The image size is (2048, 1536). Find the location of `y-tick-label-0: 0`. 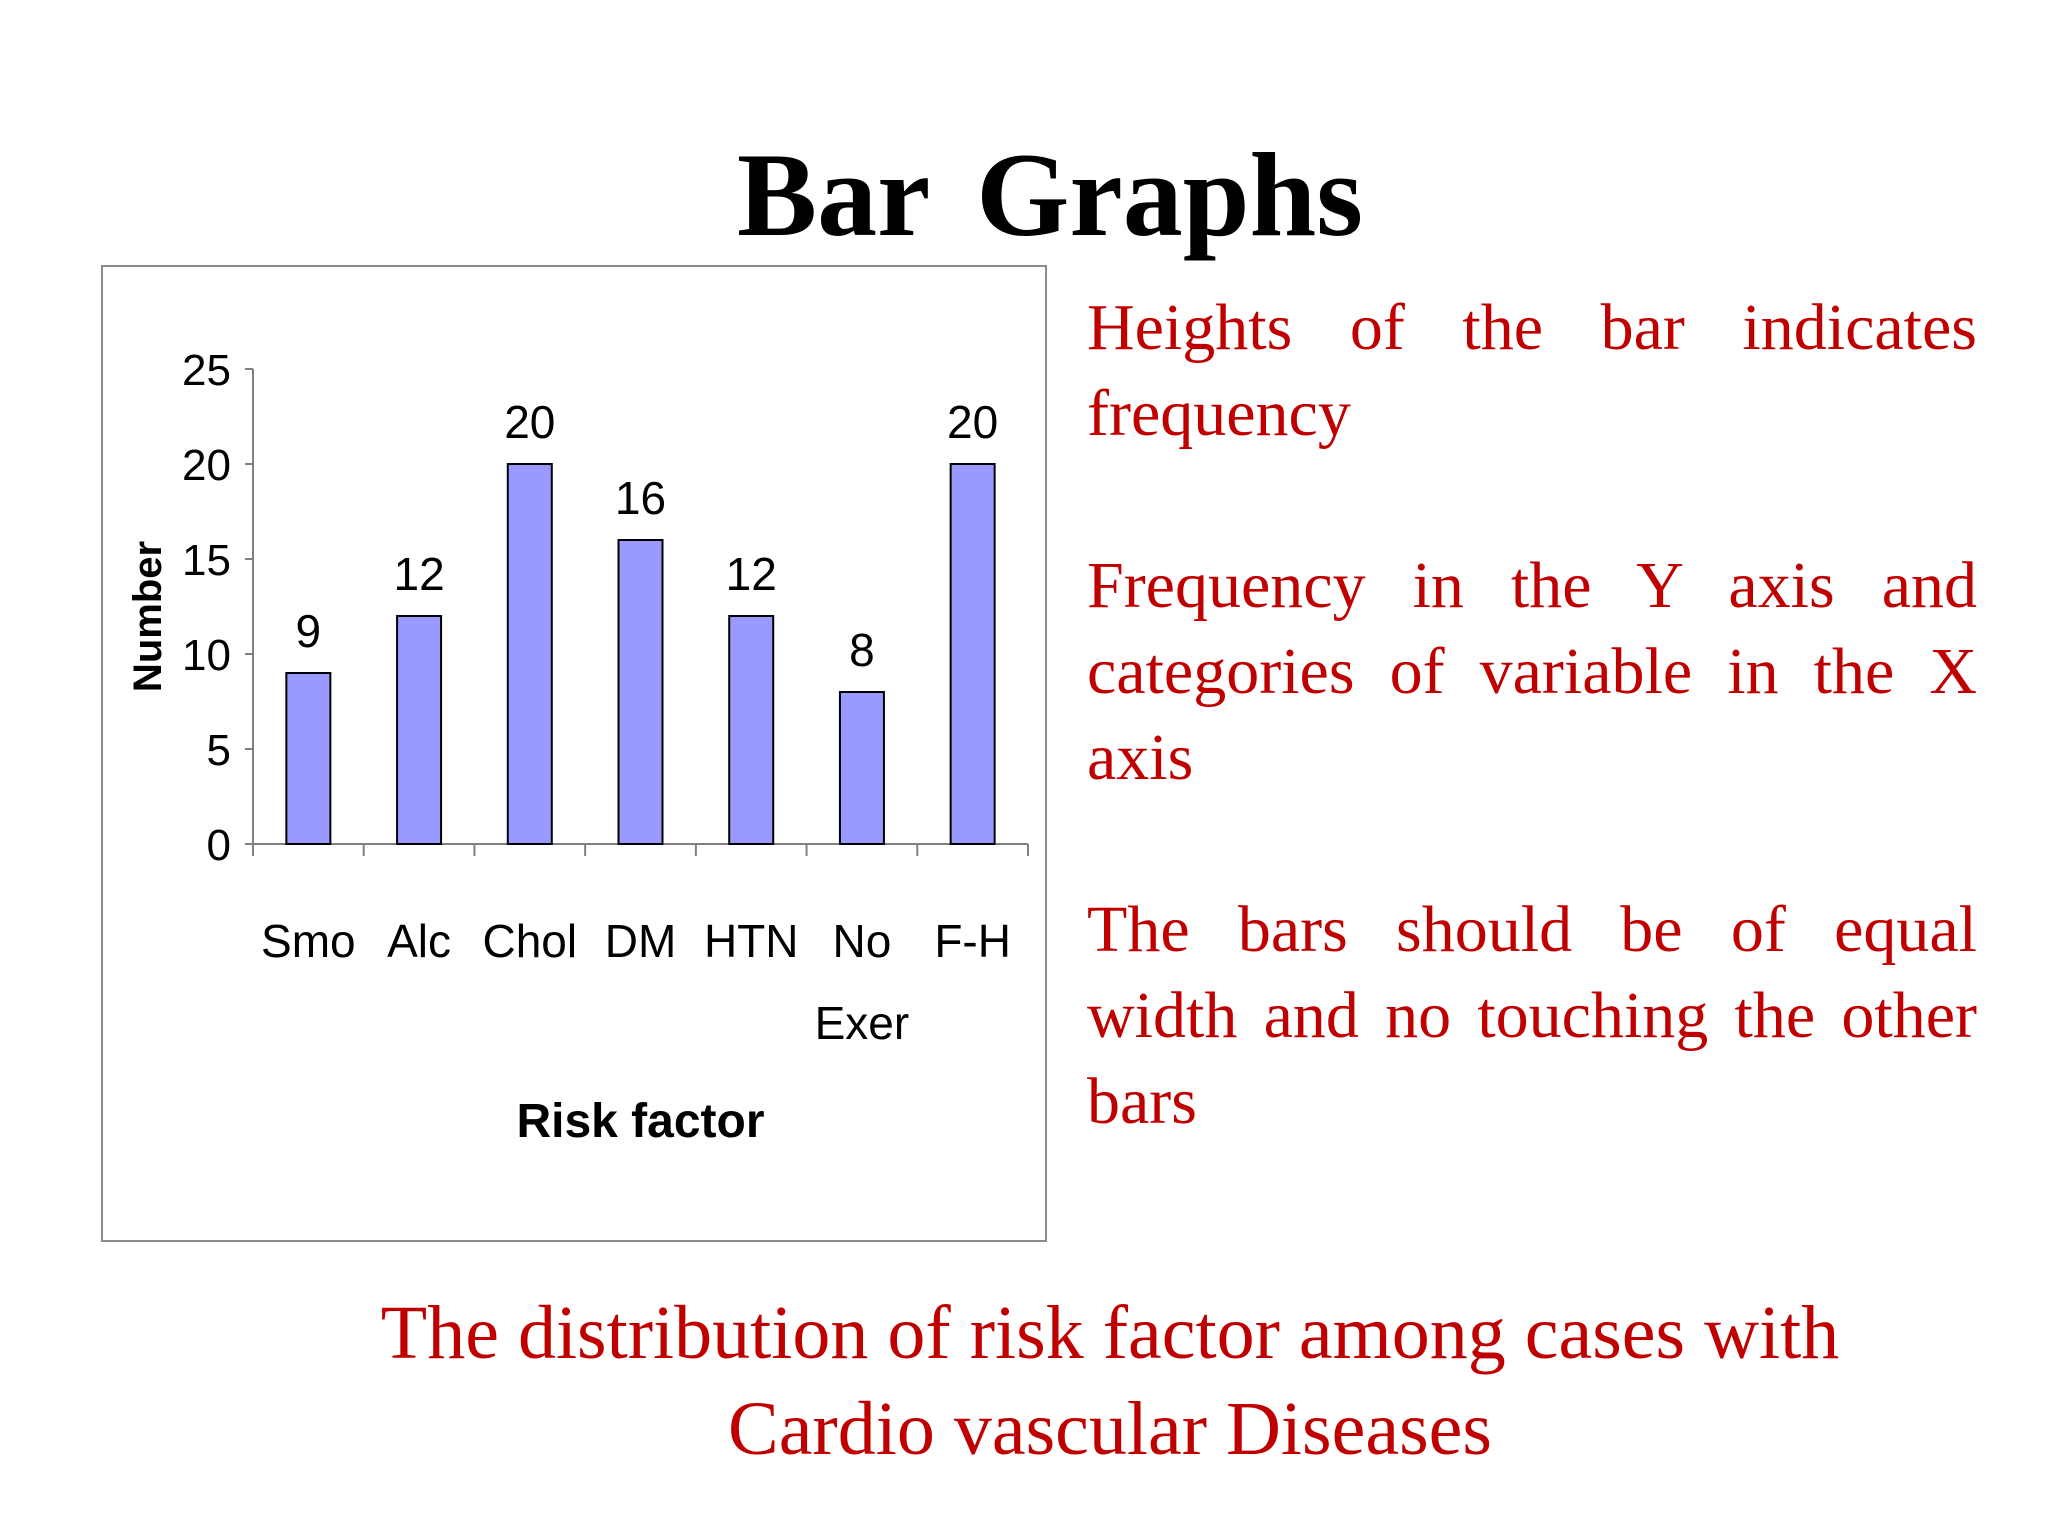

y-tick-label-0: 0 is located at coordinates (219, 845).